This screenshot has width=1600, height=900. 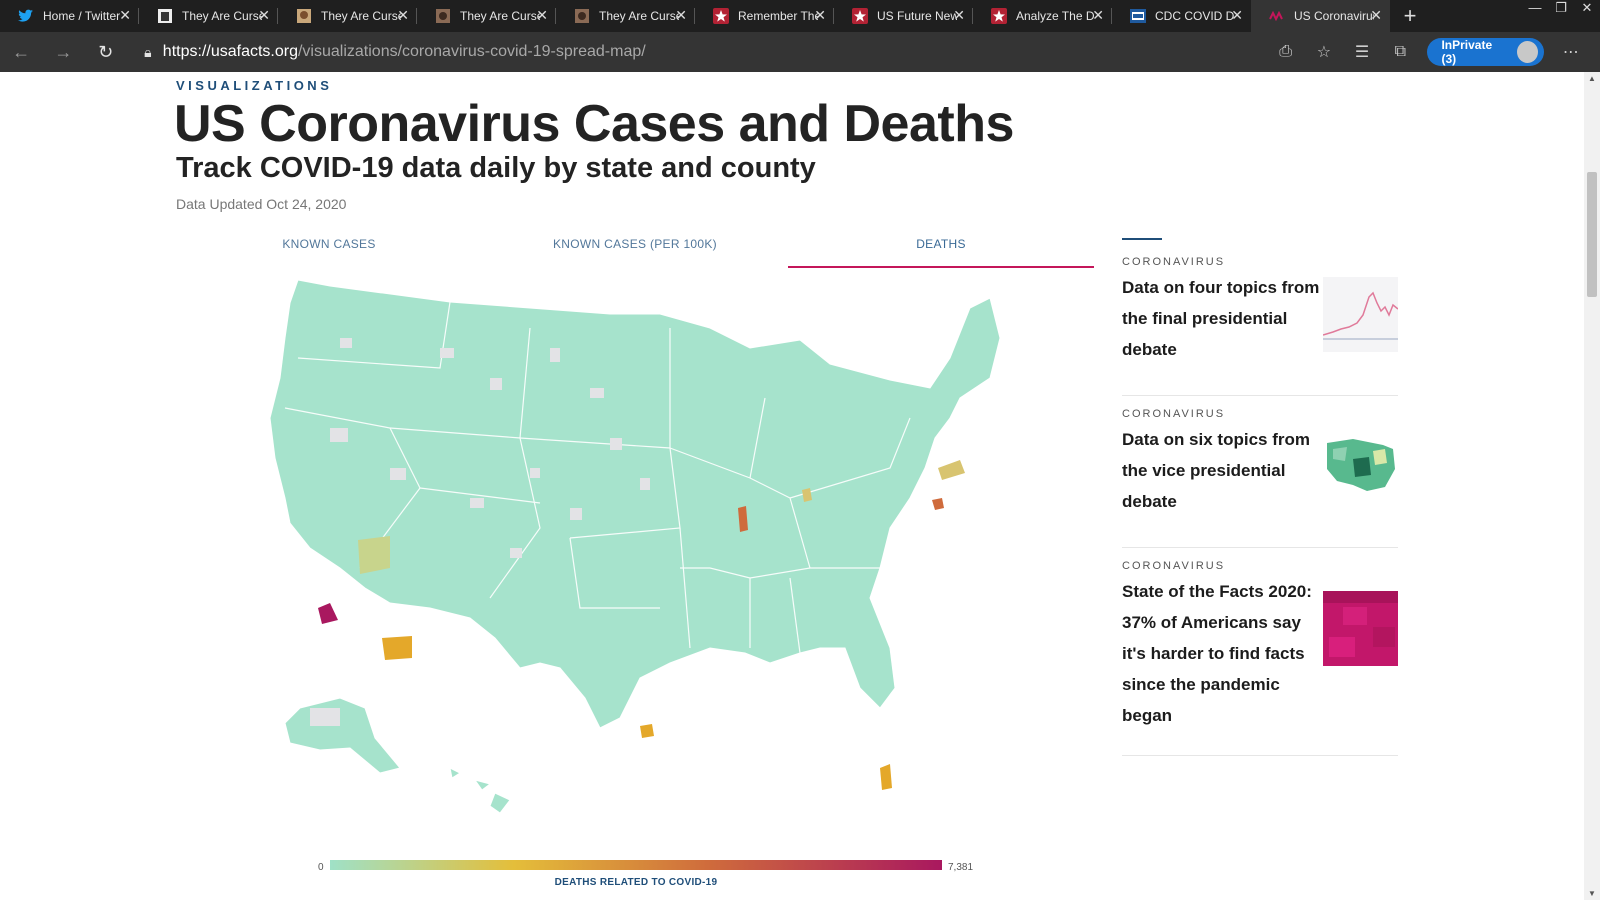 I want to click on tab-title: Home / Twitter, so click(x=82, y=16).